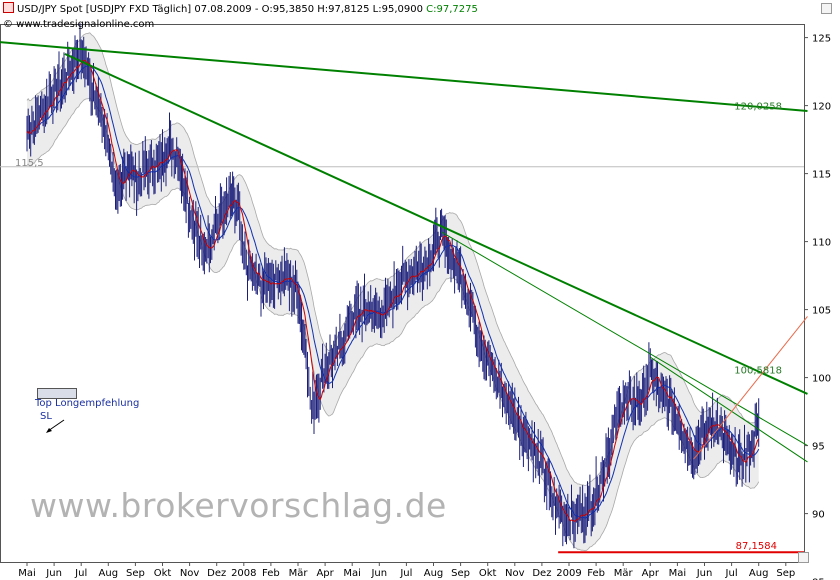  I want to click on legend-swatch, so click(57, 393).